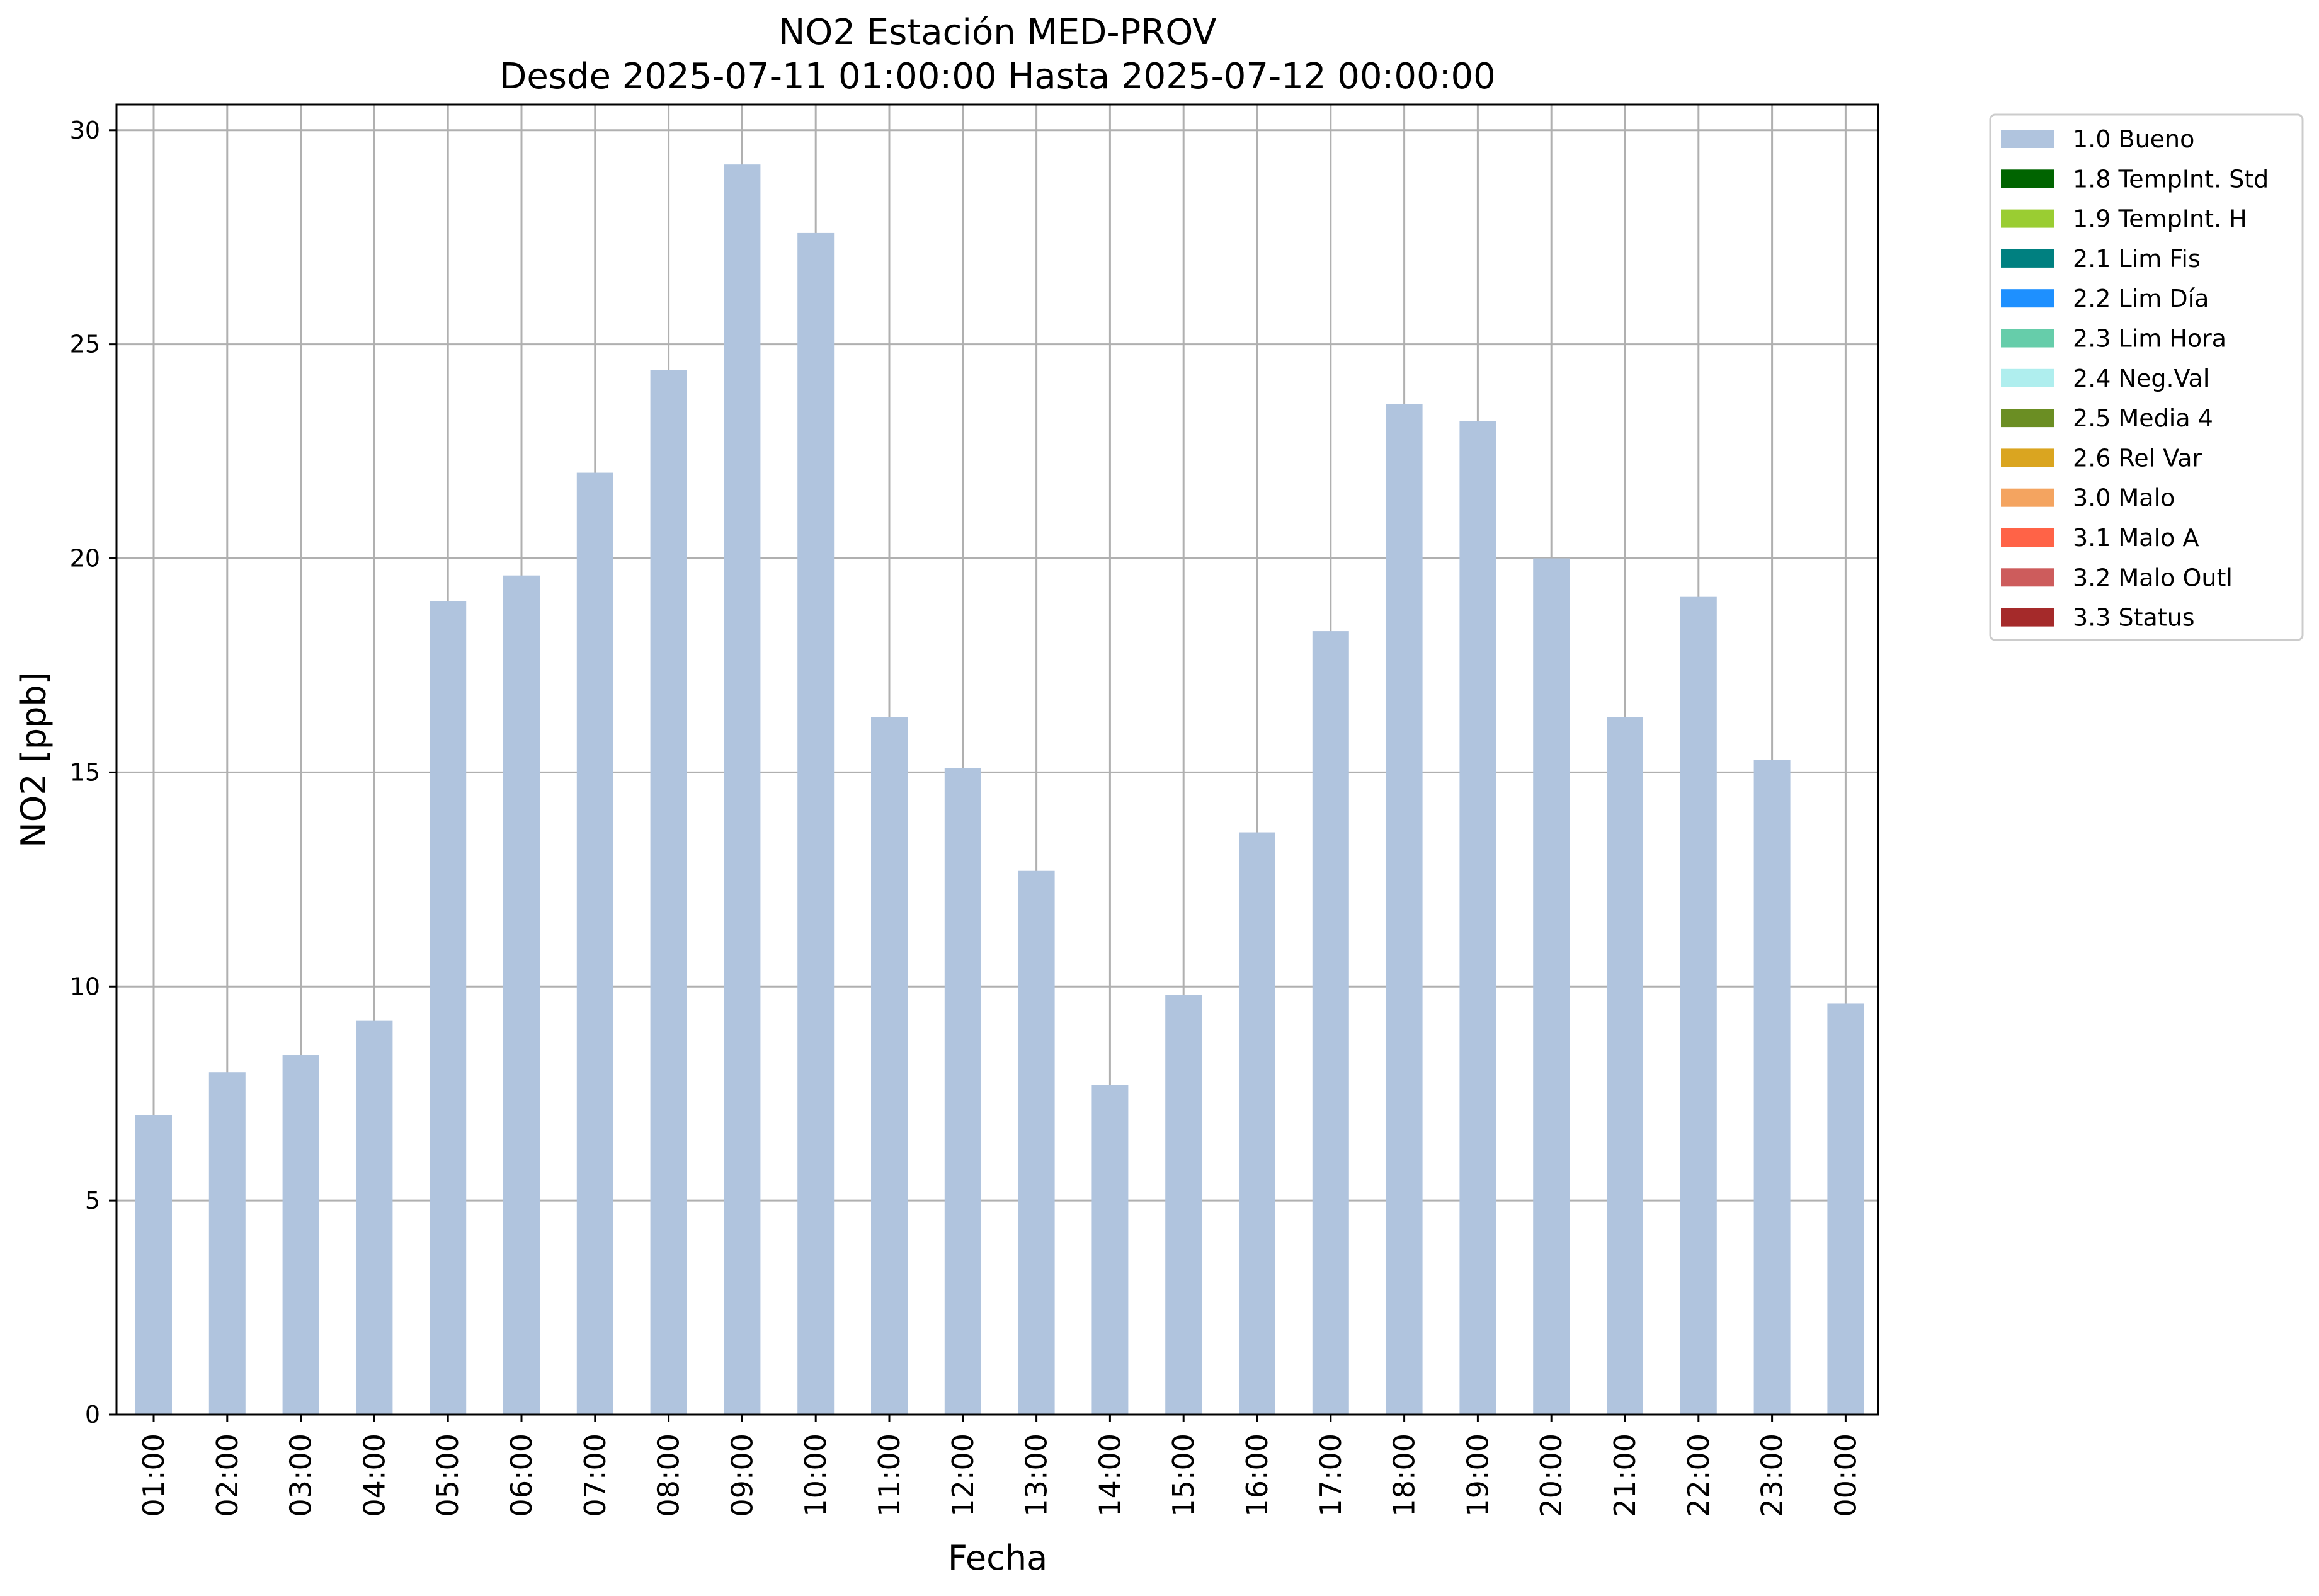 This screenshot has height=1596, width=2319. I want to click on x-tick-label: 13:00, so click(1037, 1475).